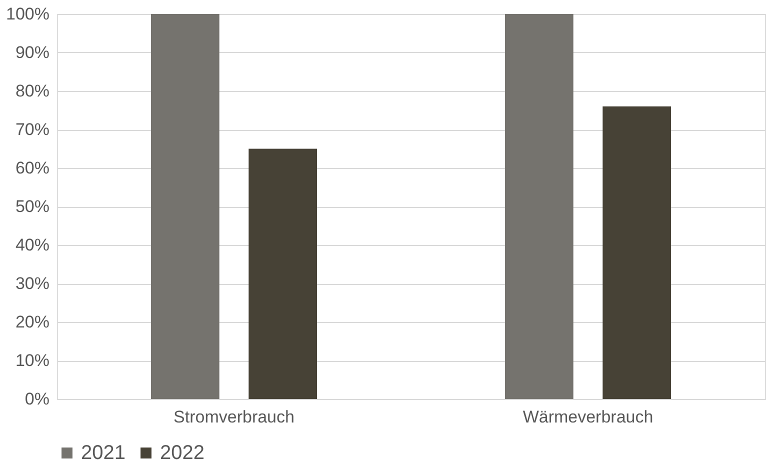  Describe the element at coordinates (103, 453) in the screenshot. I see `legend-label: 2021` at that location.